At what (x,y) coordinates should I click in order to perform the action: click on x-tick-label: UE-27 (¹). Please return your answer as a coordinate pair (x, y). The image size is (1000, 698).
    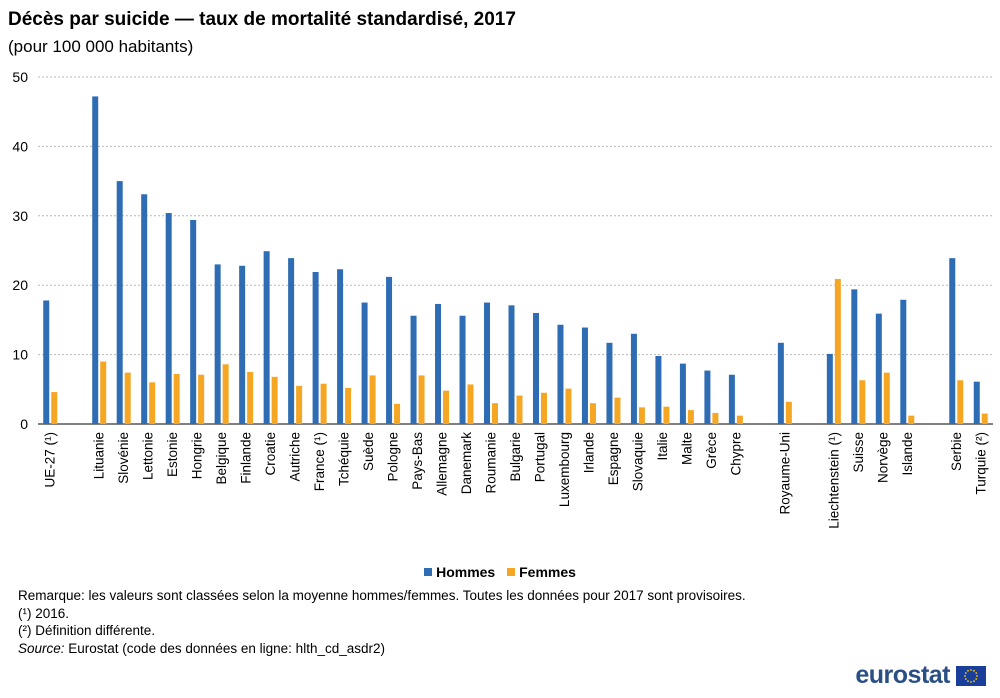
    Looking at the image, I should click on (50, 460).